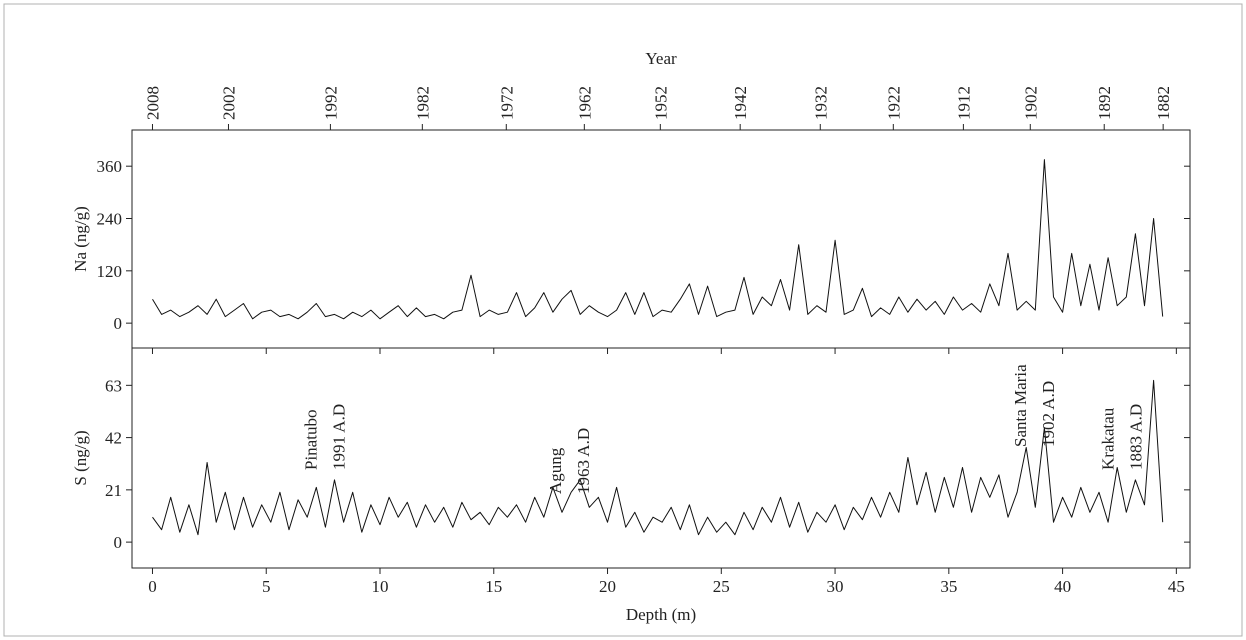 The image size is (1246, 640). Describe the element at coordinates (228, 103) in the screenshot. I see `x2-tick-label: 2002` at that location.